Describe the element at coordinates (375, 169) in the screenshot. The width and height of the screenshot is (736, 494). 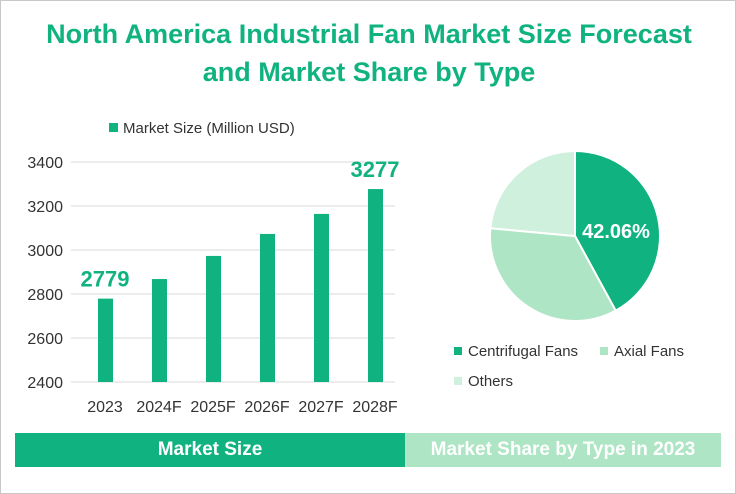
I see `data-label: 3277` at that location.